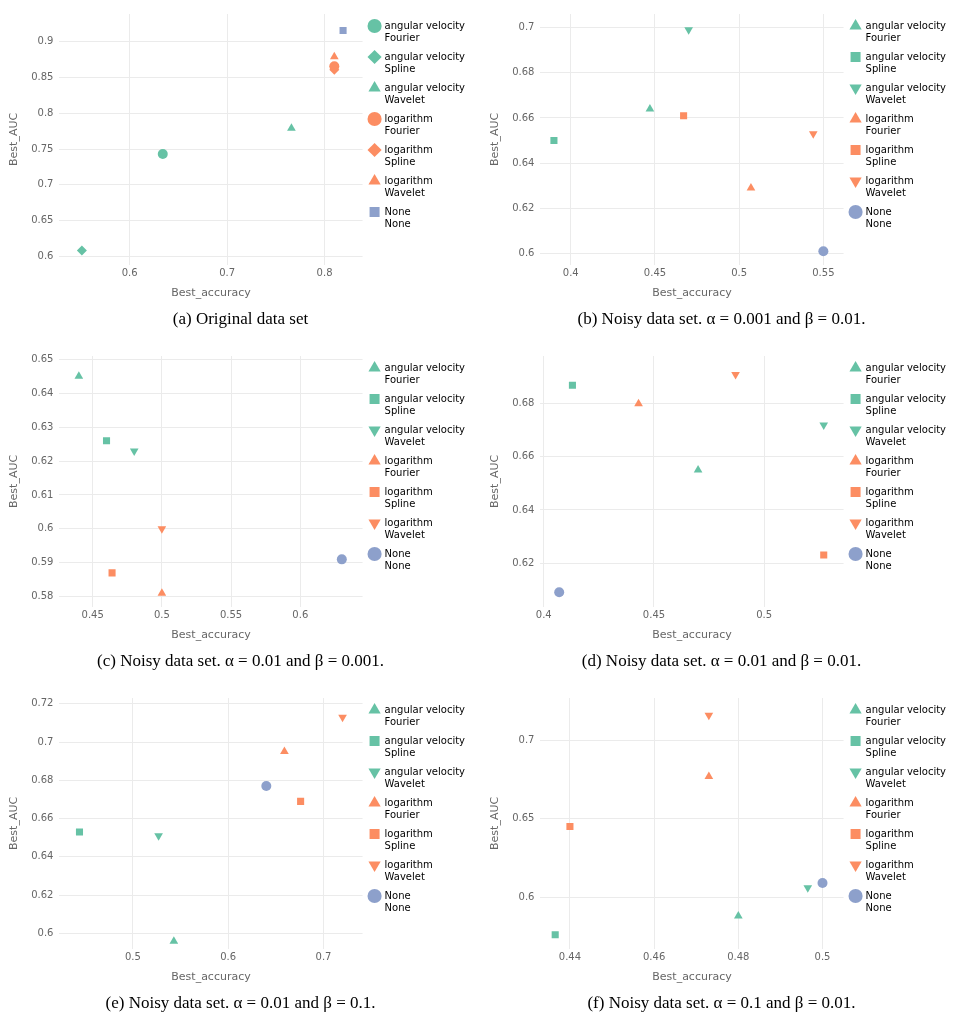  I want to click on y-tick-label: 0.72, so click(42, 703).